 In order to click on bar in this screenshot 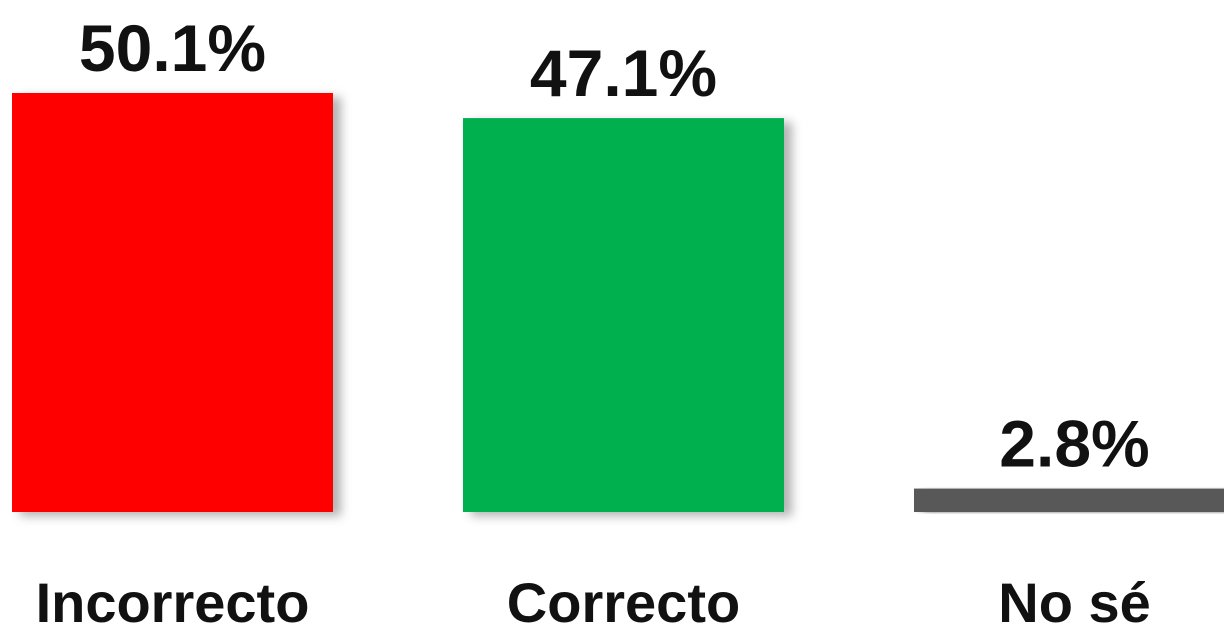, I will do `click(1069, 500)`.